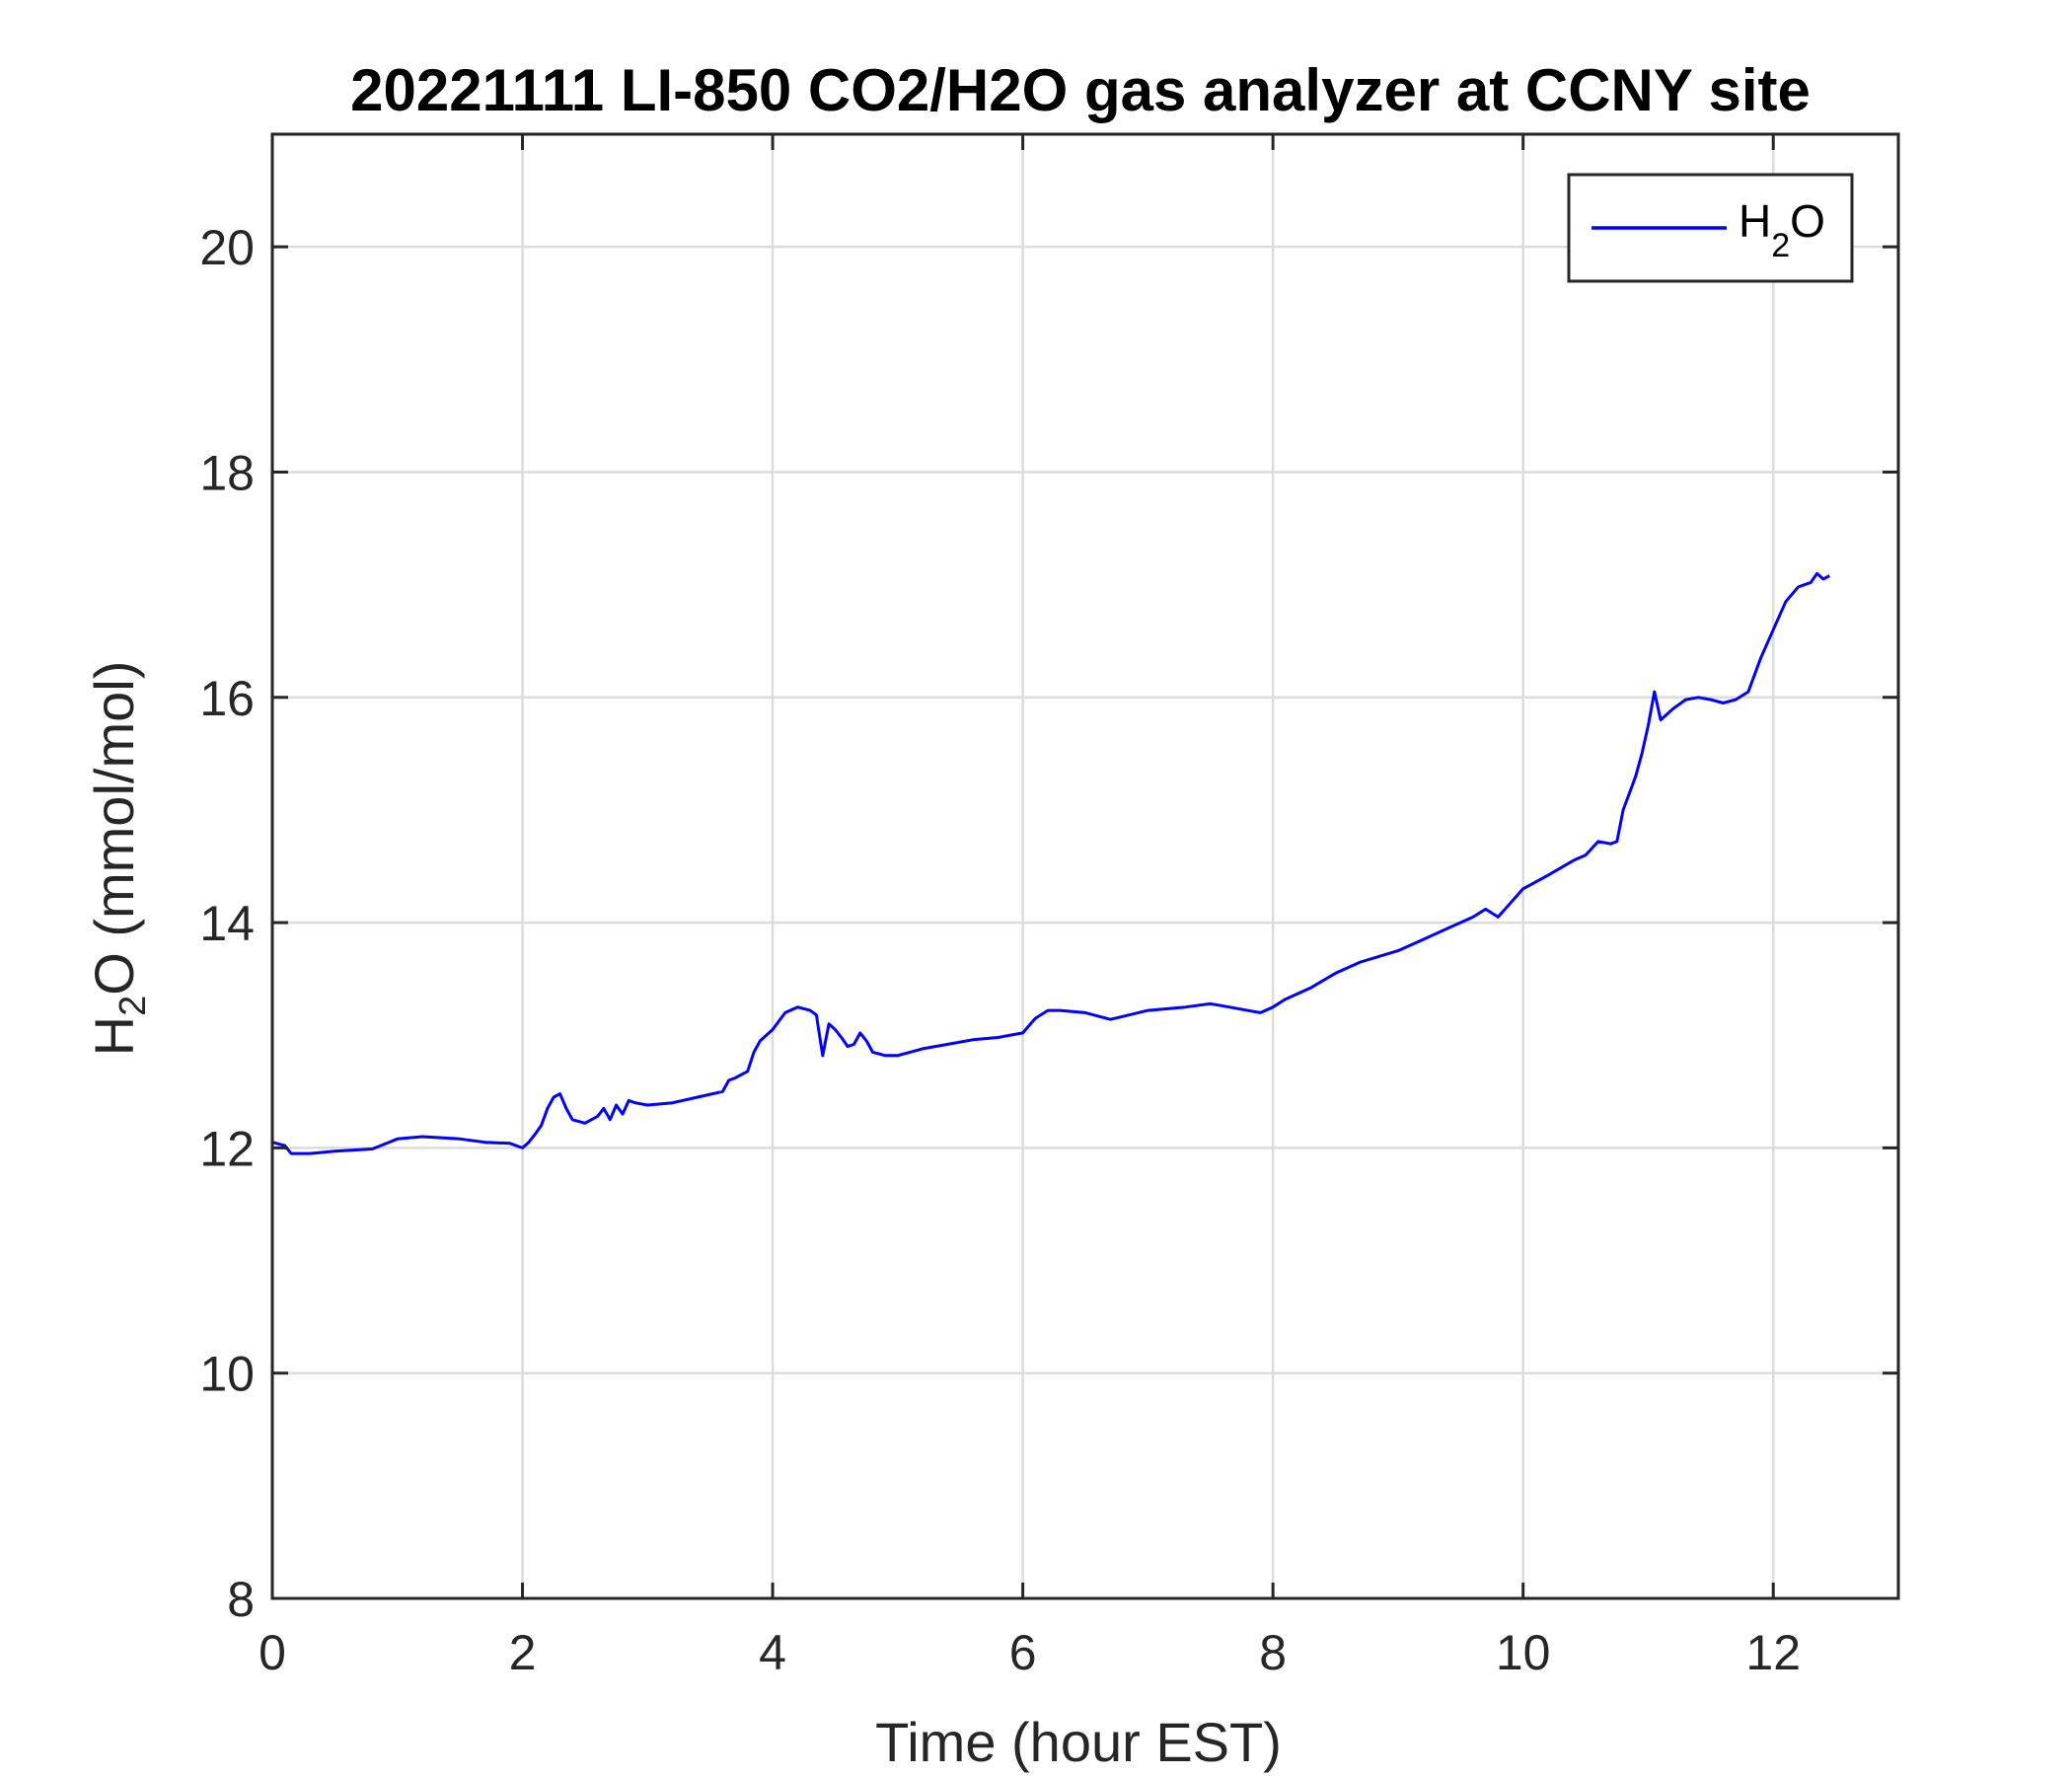 This screenshot has height=1776, width=2072. I want to click on x-tick-label: 2, so click(523, 1653).